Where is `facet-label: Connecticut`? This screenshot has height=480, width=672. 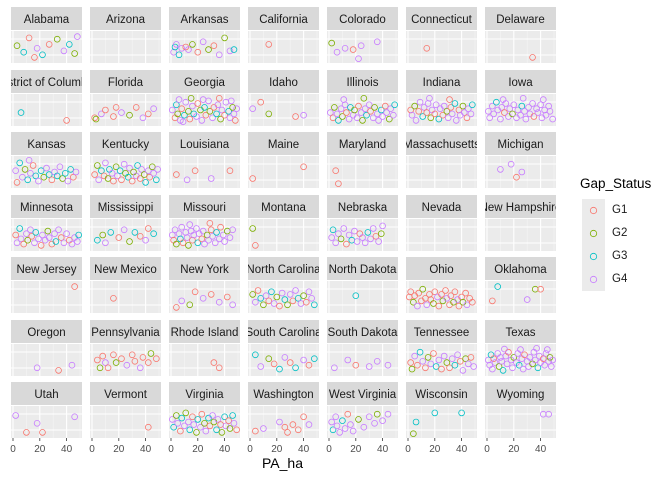 facet-label: Connecticut is located at coordinates (442, 20).